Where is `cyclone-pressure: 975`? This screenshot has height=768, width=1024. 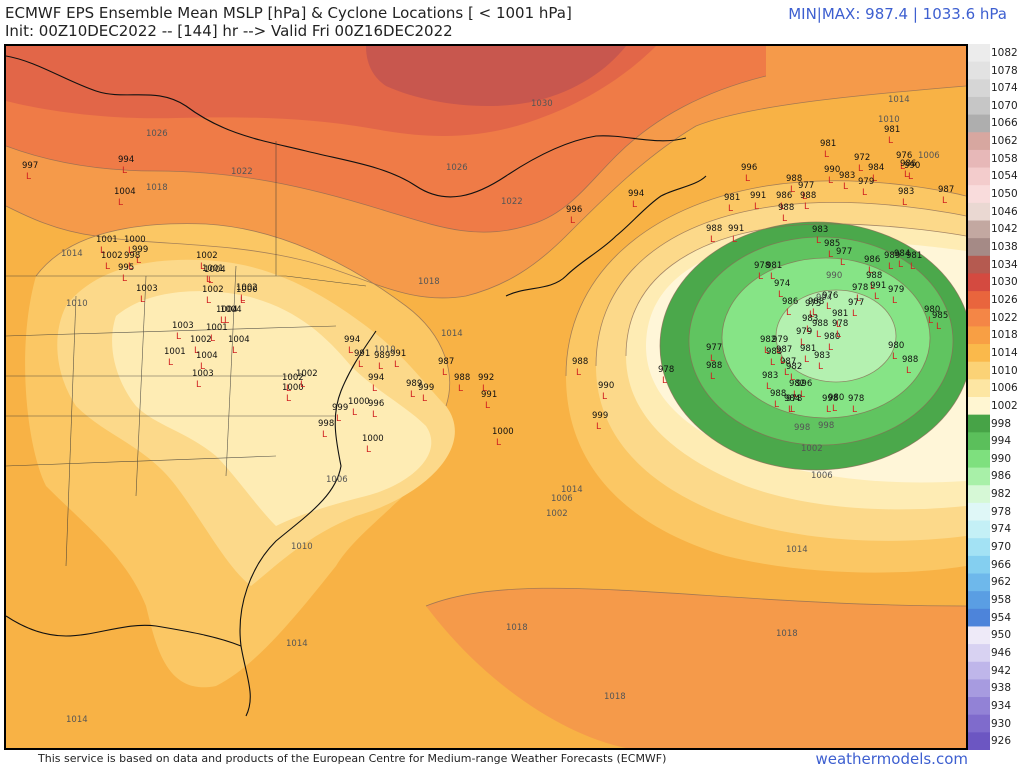 cyclone-pressure: 975 is located at coordinates (813, 304).